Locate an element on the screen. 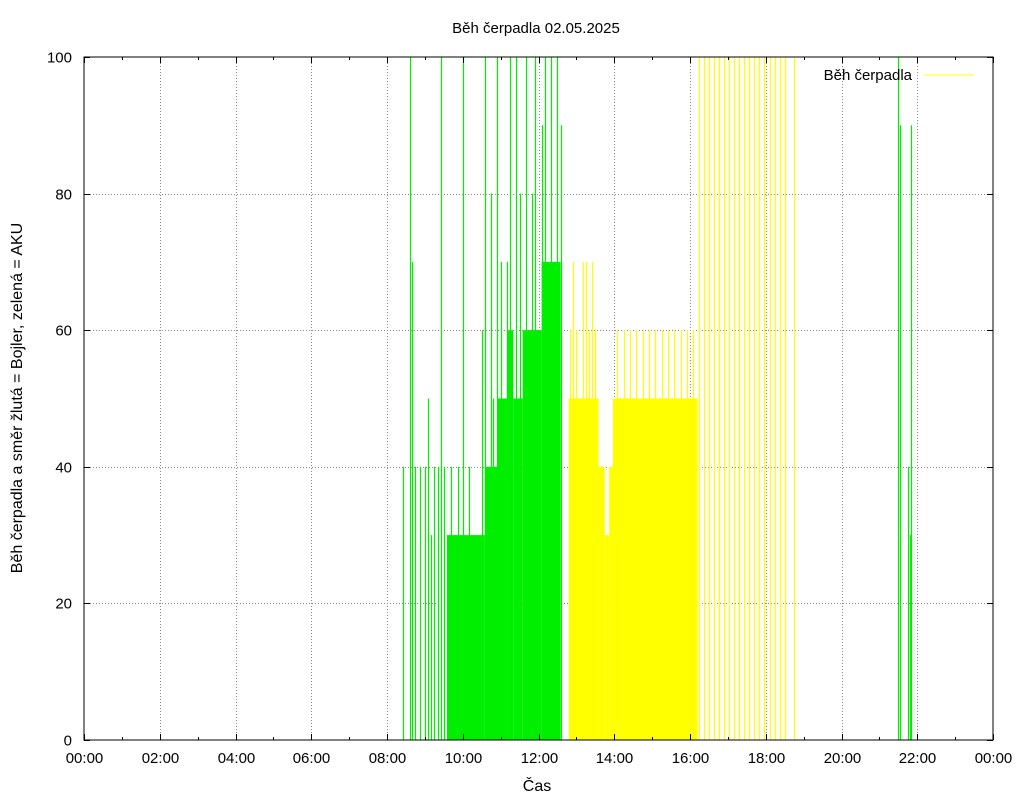 The height and width of the screenshot is (800, 1024). x-tick-label: 16:00 is located at coordinates (691, 758).